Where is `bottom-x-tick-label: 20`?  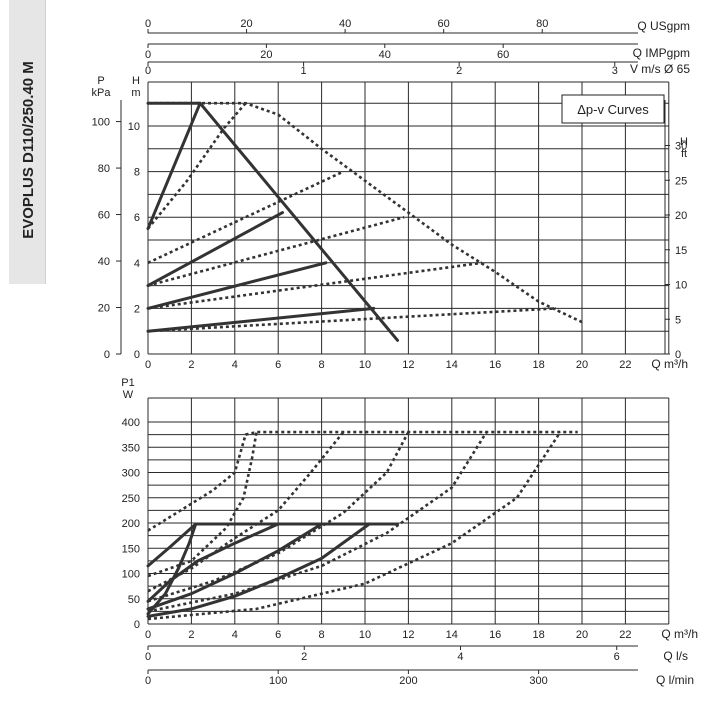 bottom-x-tick-label: 20 is located at coordinates (582, 635).